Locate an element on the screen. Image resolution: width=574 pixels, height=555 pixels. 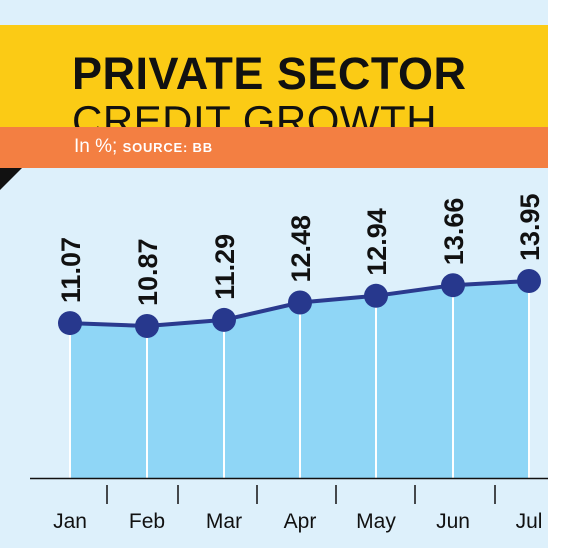
data-point-apr is located at coordinates (300, 302).